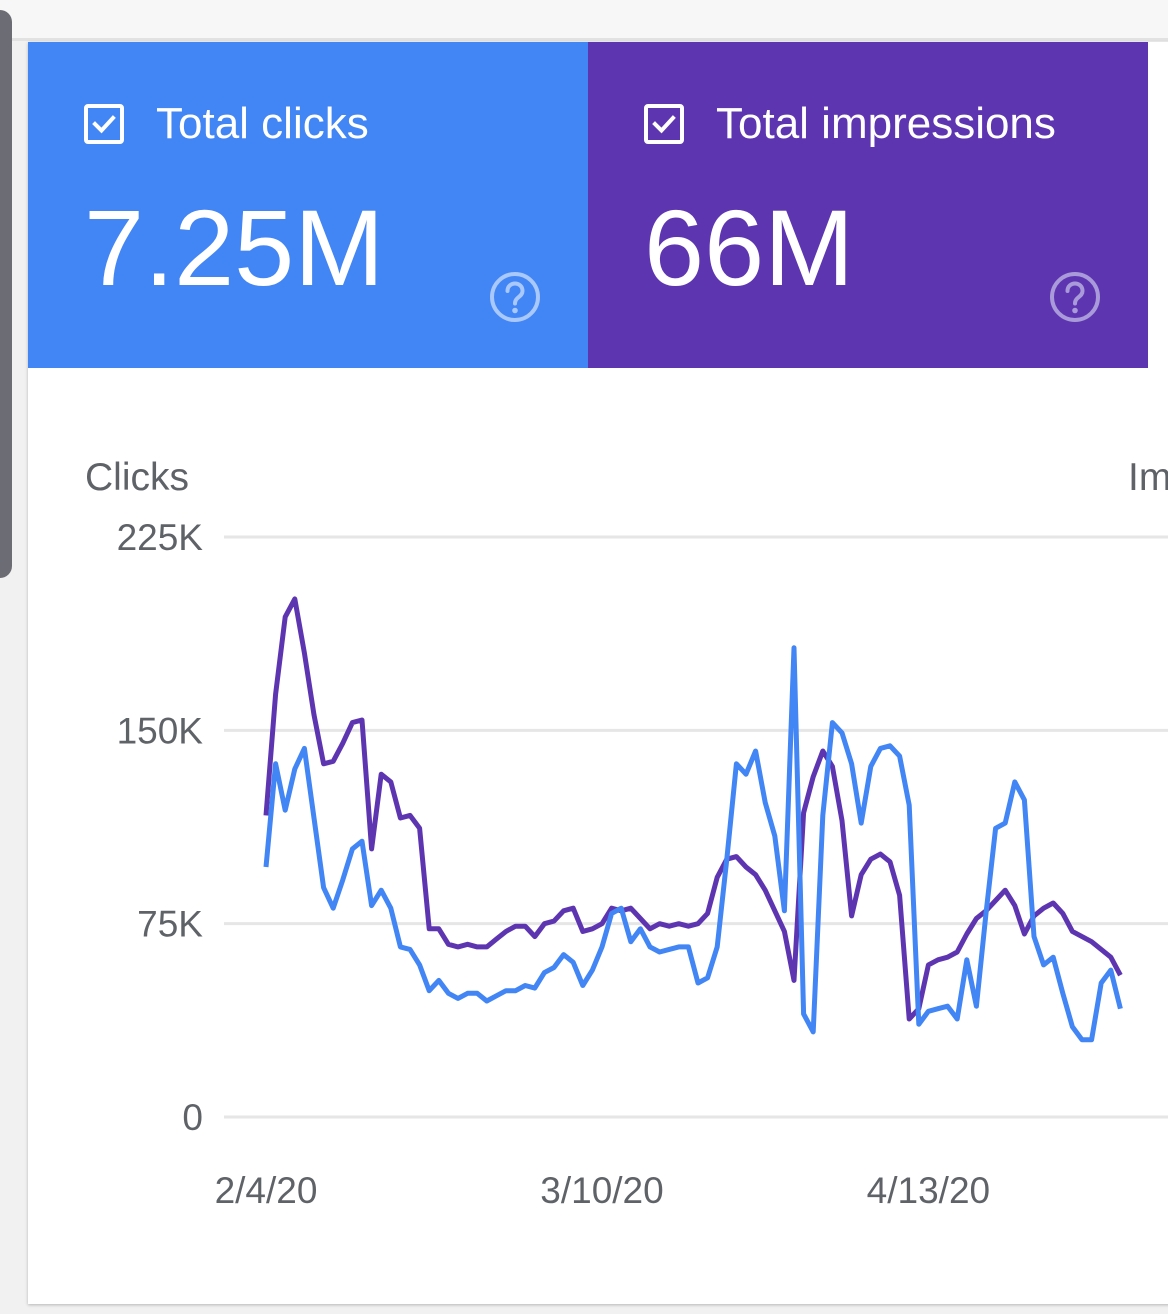 This screenshot has width=1168, height=1314. What do you see at coordinates (868, 205) in the screenshot?
I see `metric-total-impressions: Total impressions 66M` at bounding box center [868, 205].